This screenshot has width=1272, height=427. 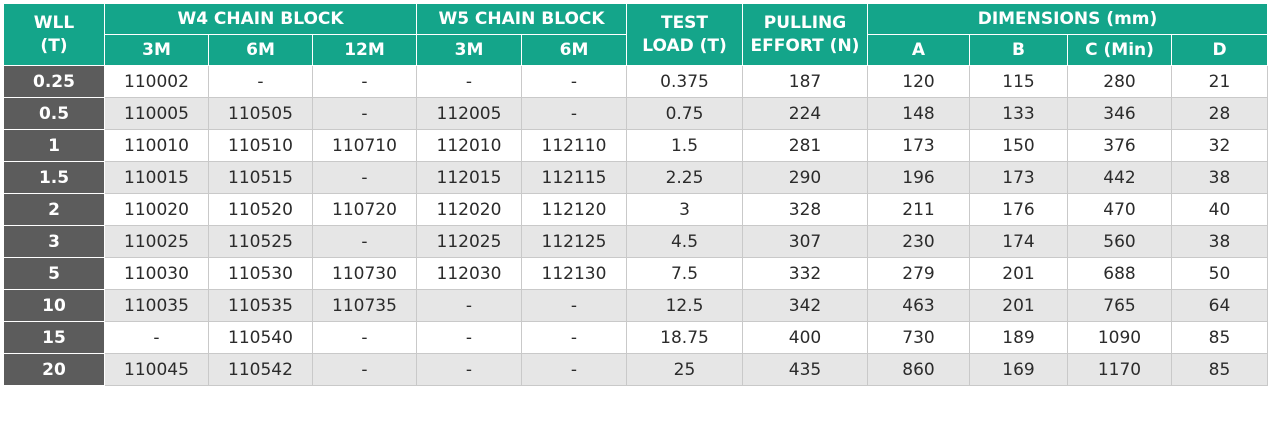 I want to click on dim-a-cell: 463, so click(x=918, y=305).